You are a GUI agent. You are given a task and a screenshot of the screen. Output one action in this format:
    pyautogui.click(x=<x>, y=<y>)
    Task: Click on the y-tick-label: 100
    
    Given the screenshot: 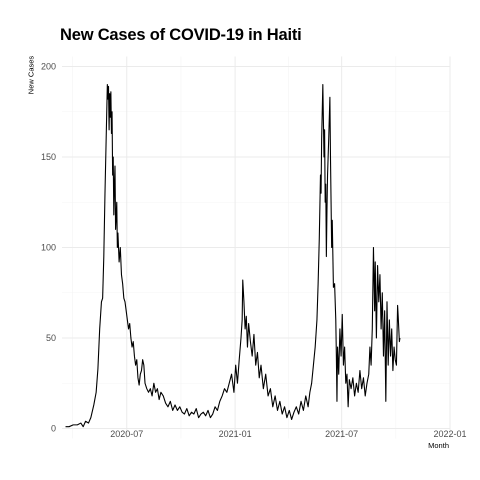 What is the action you would take?
    pyautogui.click(x=48, y=248)
    